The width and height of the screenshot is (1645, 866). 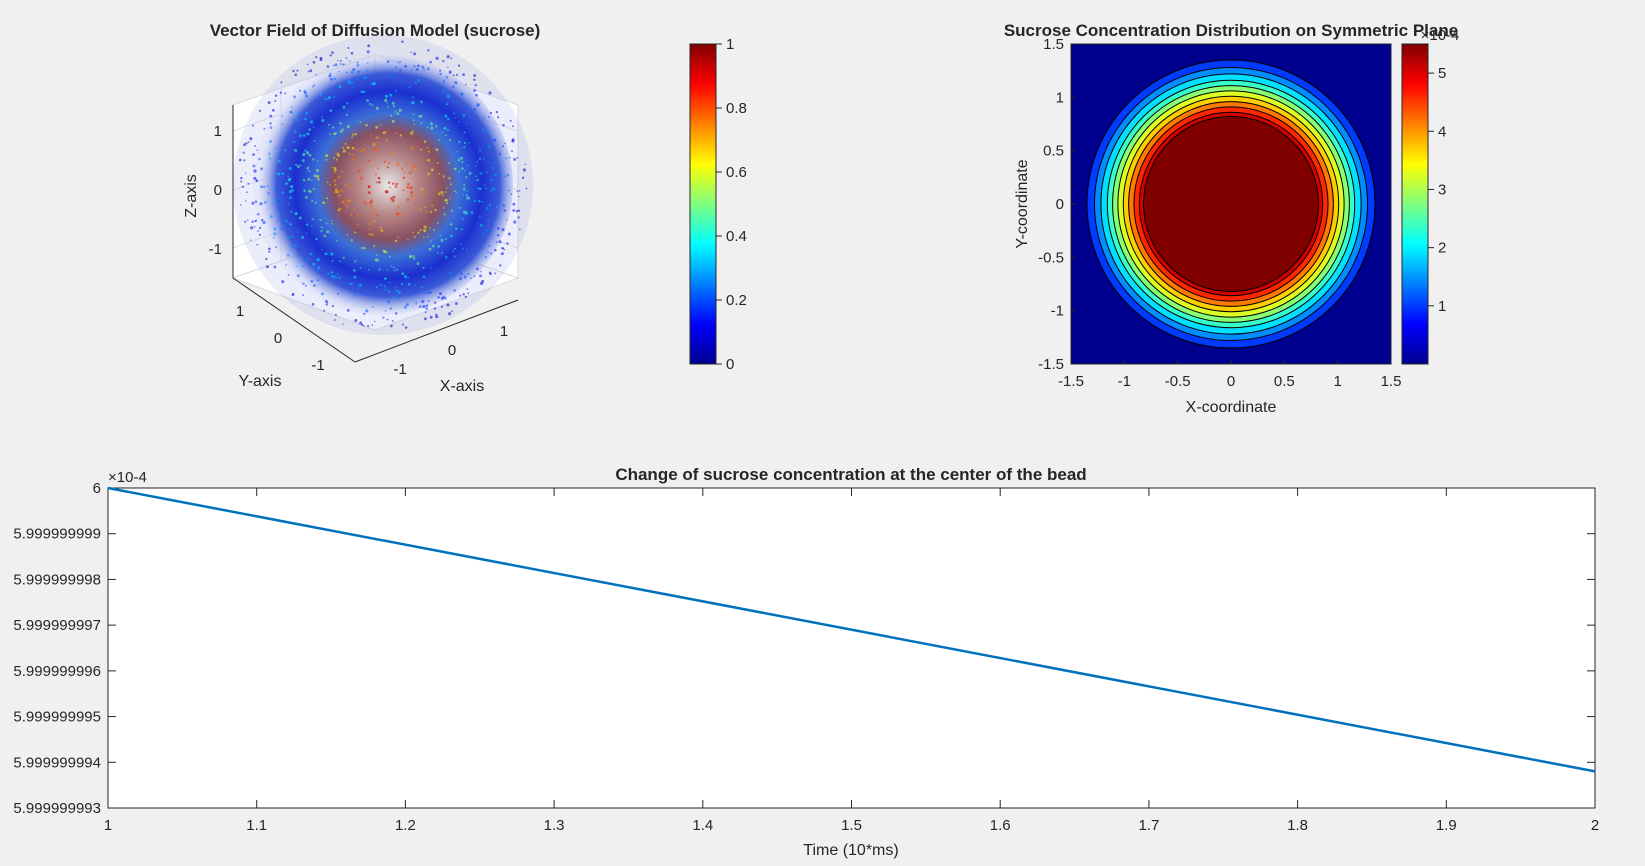 I want to click on heatmap-y-label: Y-coordinate, so click(x=1022, y=203).